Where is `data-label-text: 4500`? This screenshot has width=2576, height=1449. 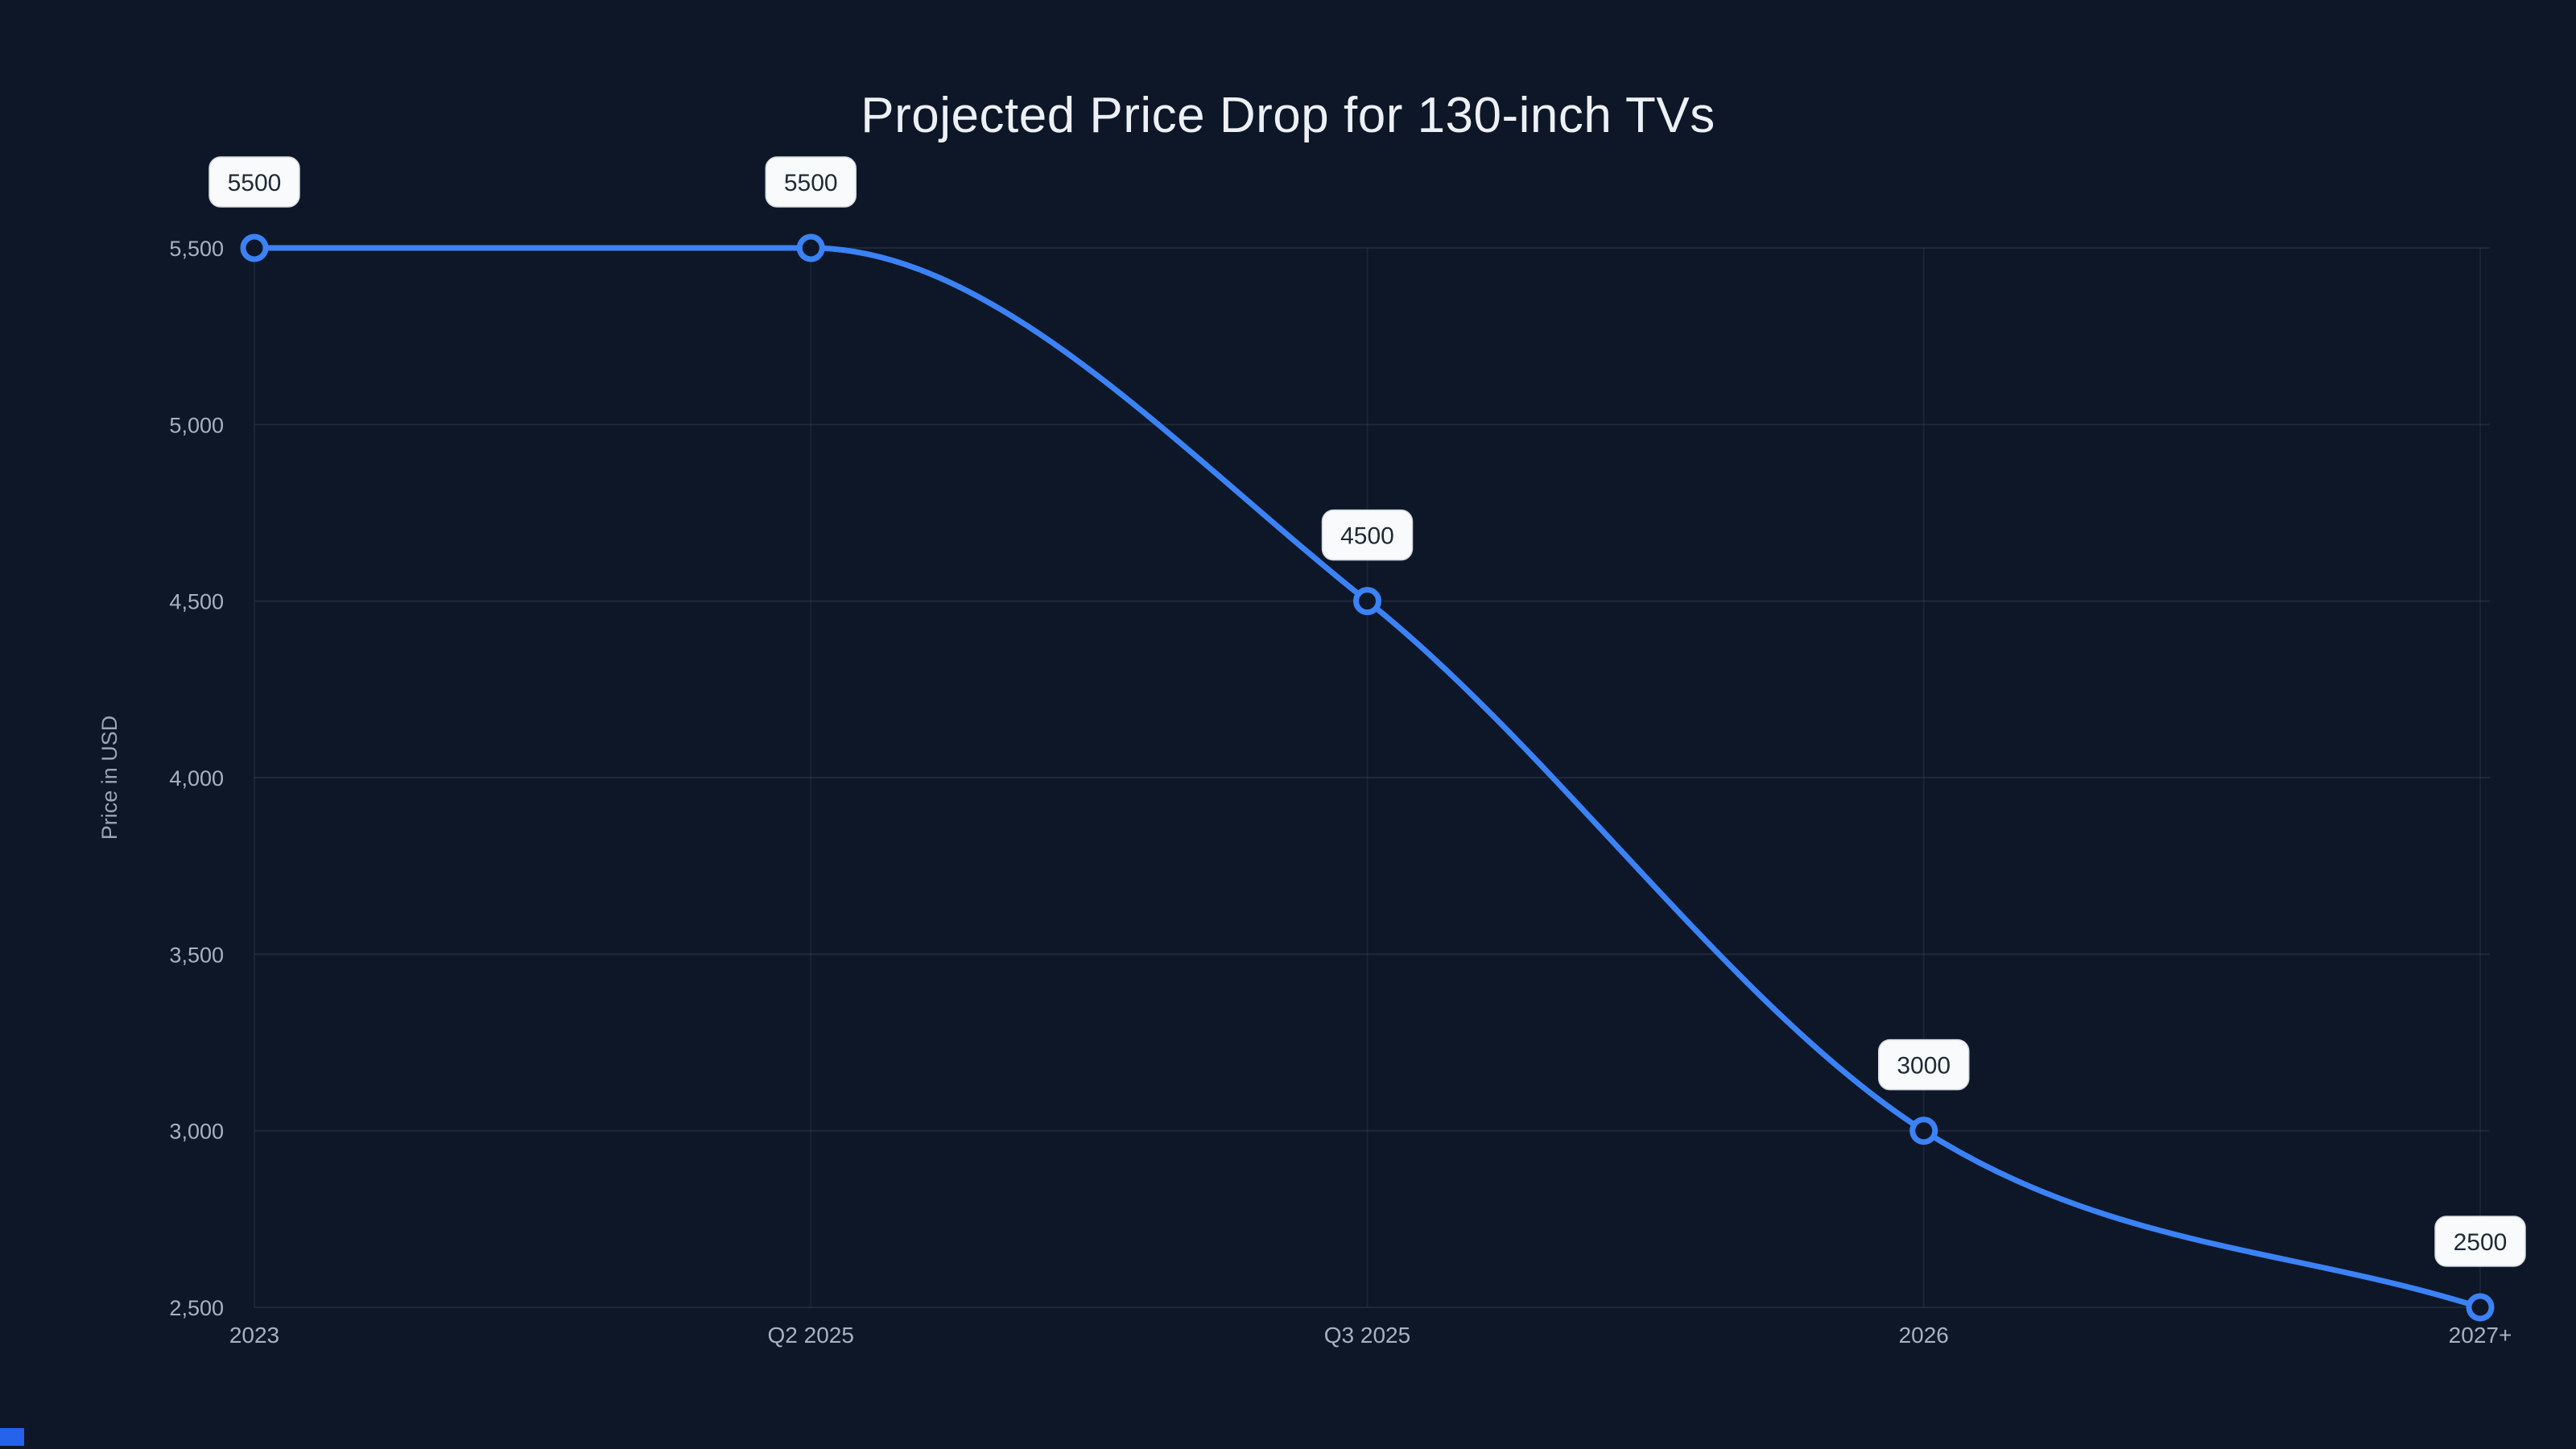 data-label-text: 4500 is located at coordinates (1367, 536).